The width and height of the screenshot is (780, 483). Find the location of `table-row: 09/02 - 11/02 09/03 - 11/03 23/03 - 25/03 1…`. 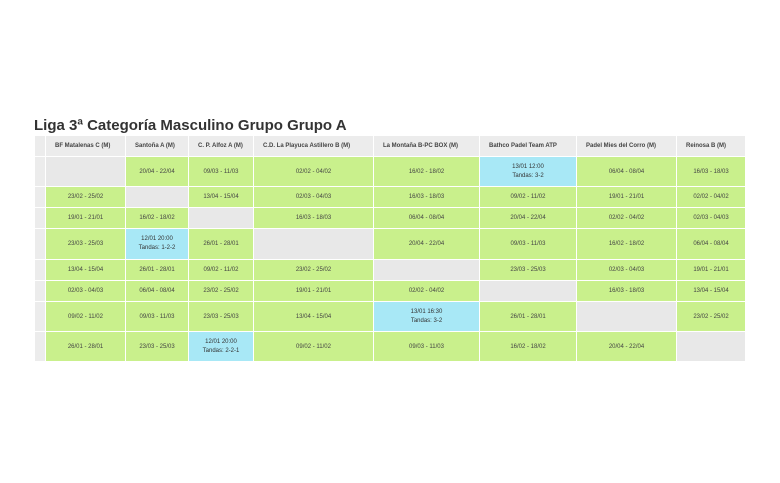

table-row: 09/02 - 11/02 09/03 - 11/03 23/03 - 25/03 1… is located at coordinates (390, 316).